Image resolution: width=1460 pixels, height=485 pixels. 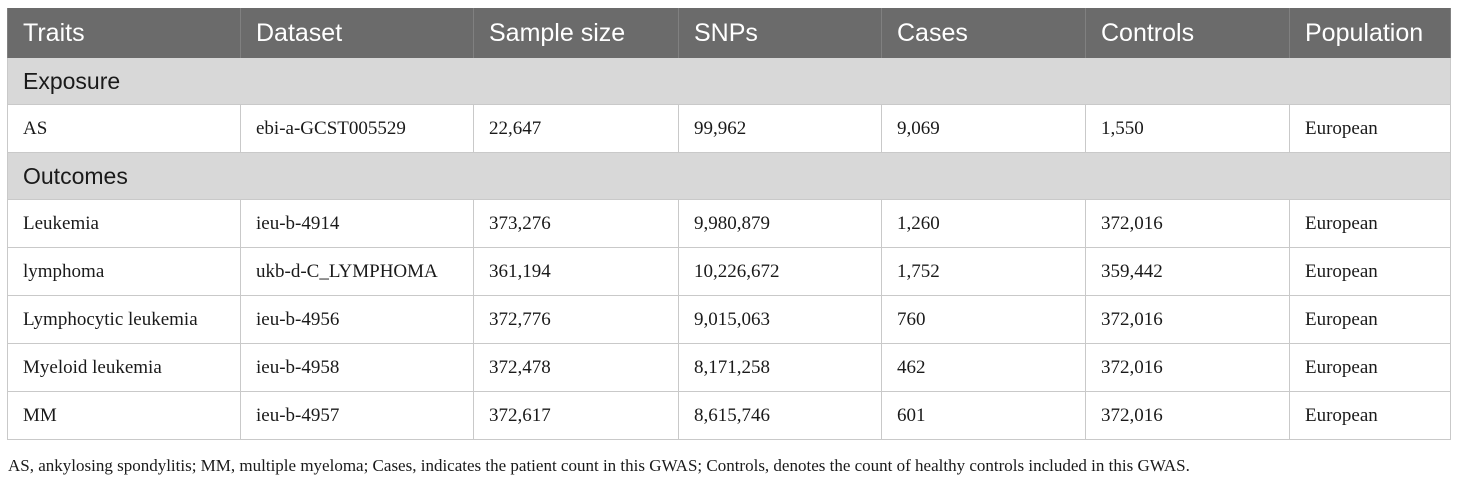 What do you see at coordinates (780, 271) in the screenshot?
I see `cell-snps: 10,226,672` at bounding box center [780, 271].